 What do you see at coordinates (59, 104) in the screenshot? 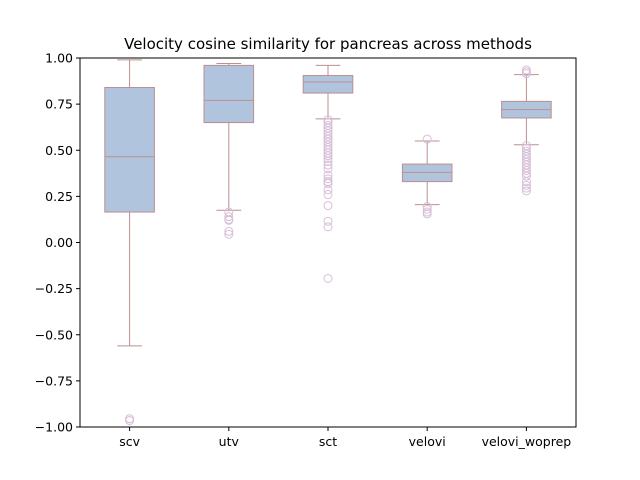
I see `y-tick-label: 0.75` at bounding box center [59, 104].